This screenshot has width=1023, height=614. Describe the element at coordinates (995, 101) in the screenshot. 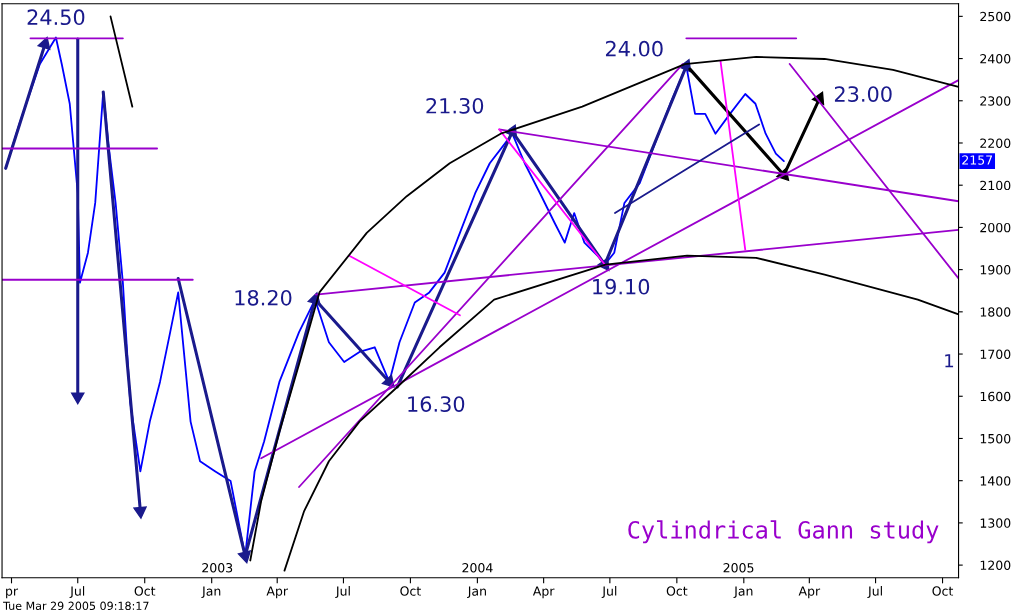

I see `y-tick-label: 2300` at that location.